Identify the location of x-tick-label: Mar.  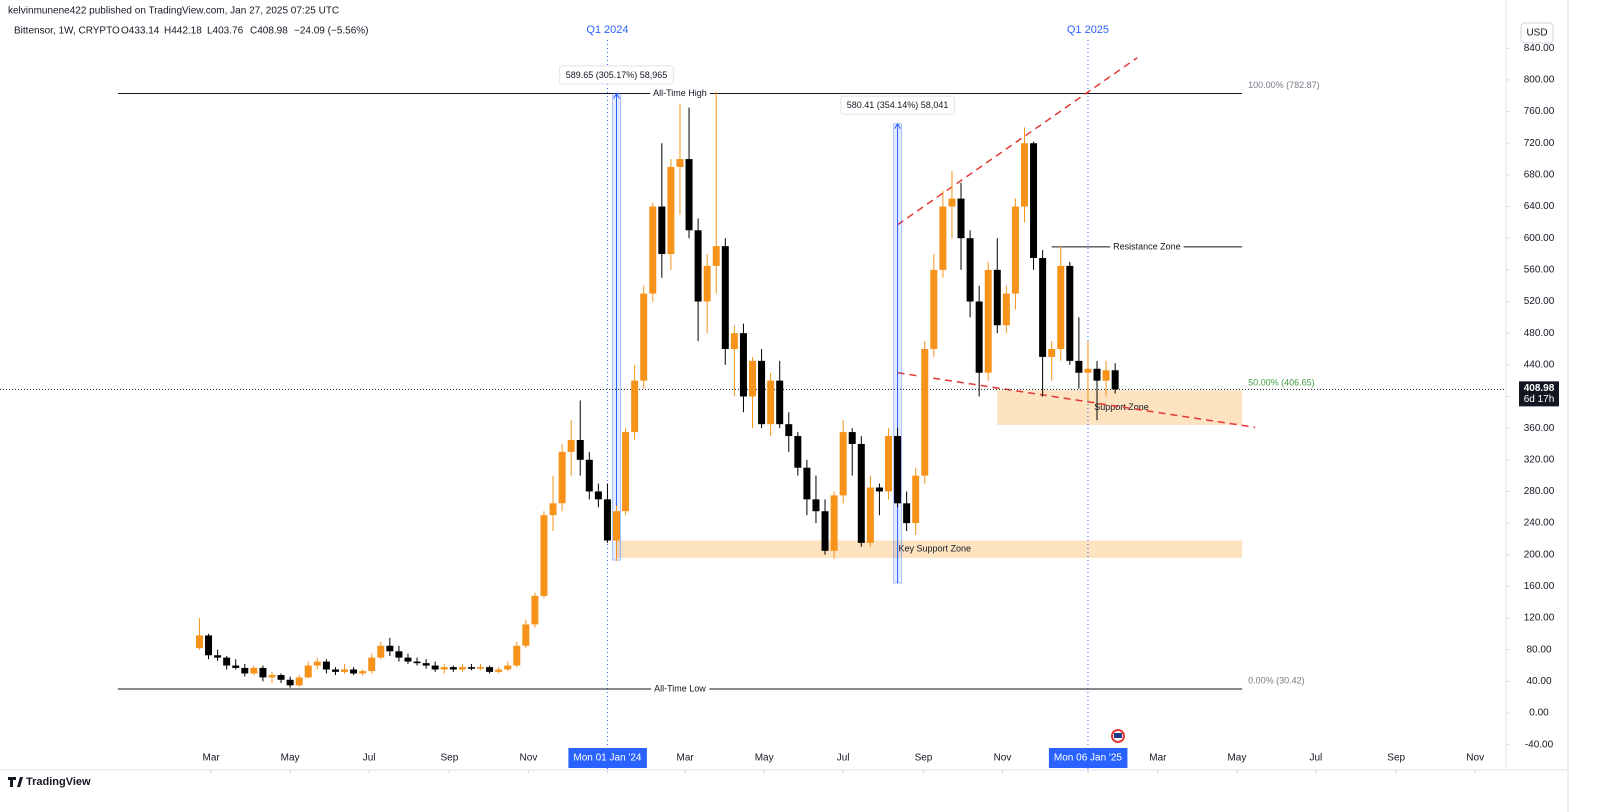
(686, 758).